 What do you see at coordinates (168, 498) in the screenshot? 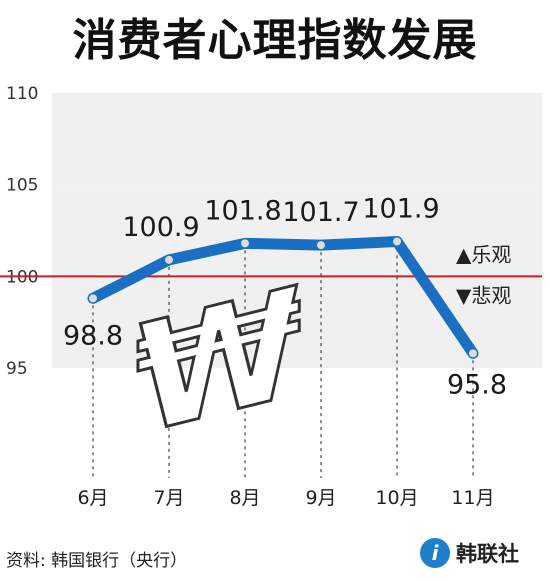
I see `x-tick-label: 7月` at bounding box center [168, 498].